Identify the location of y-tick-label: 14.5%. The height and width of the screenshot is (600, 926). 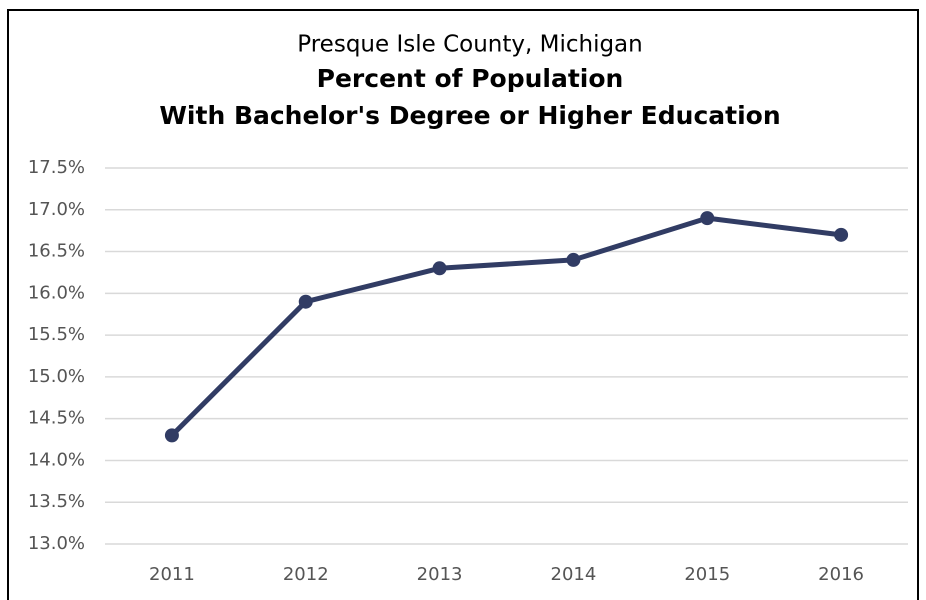
(56, 418).